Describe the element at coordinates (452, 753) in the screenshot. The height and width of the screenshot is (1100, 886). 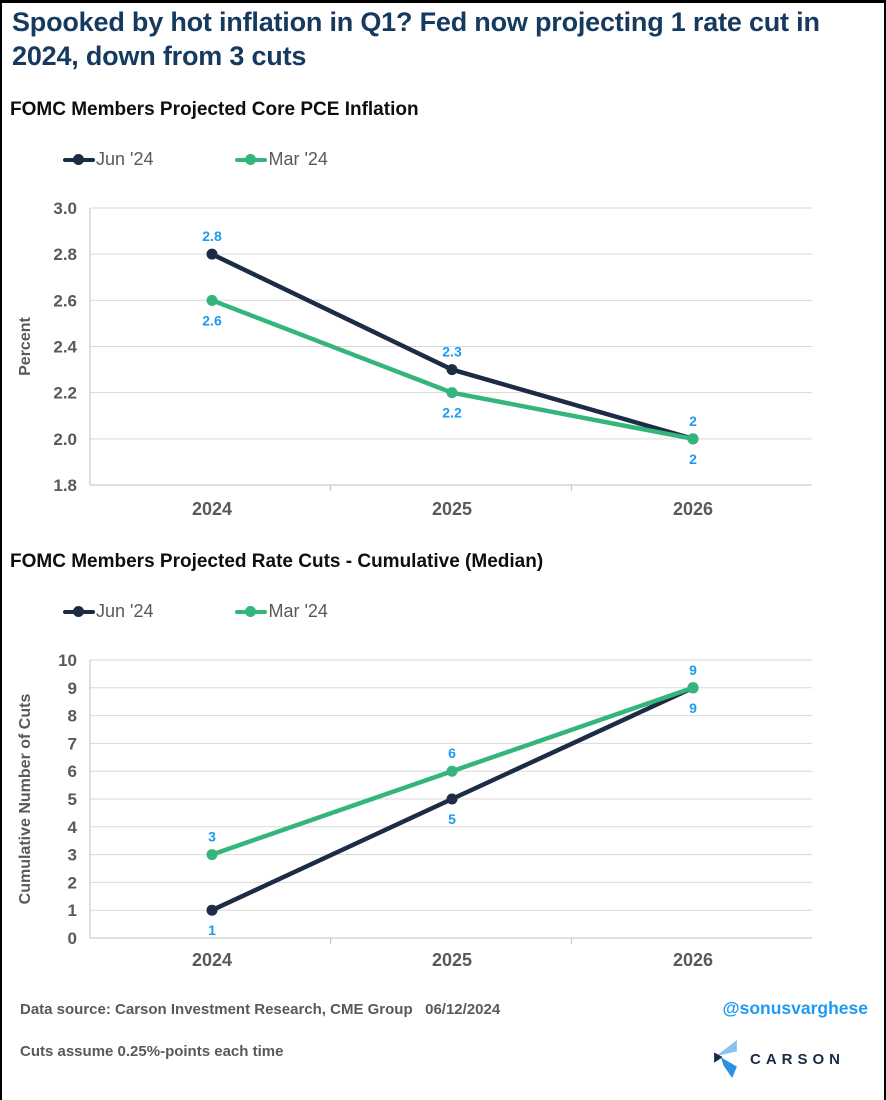
I see `data-label: 6` at that location.